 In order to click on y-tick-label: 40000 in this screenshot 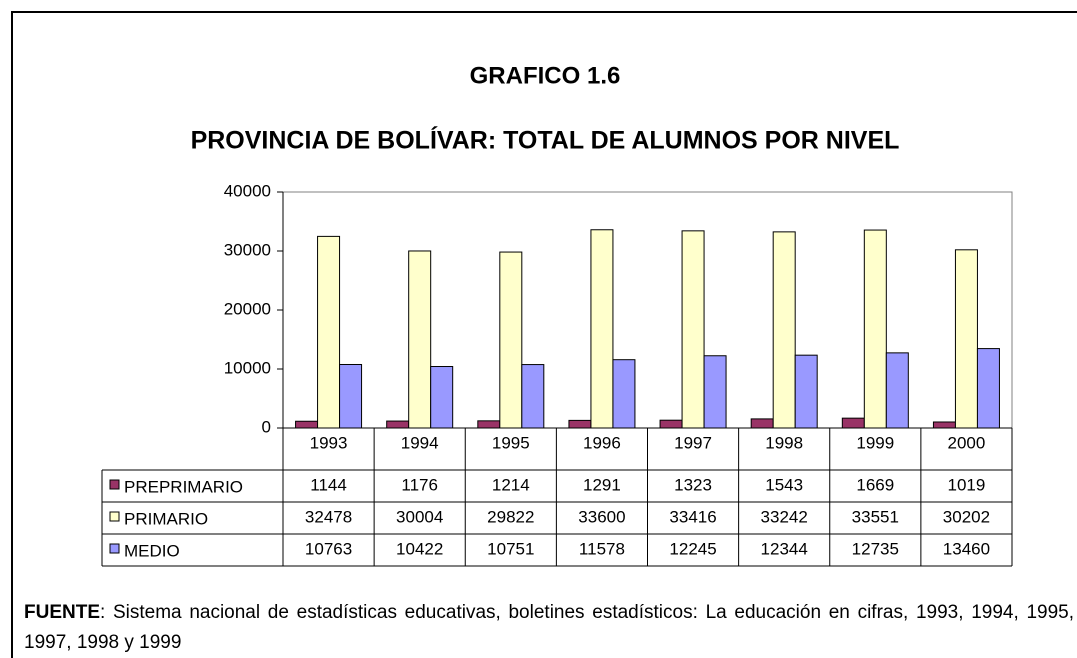, I will do `click(247, 190)`.